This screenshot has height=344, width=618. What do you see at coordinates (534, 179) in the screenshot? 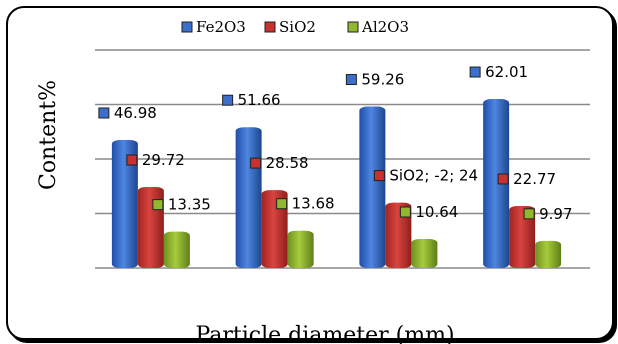
I see `data-label-sio2-4: 22.77` at bounding box center [534, 179].